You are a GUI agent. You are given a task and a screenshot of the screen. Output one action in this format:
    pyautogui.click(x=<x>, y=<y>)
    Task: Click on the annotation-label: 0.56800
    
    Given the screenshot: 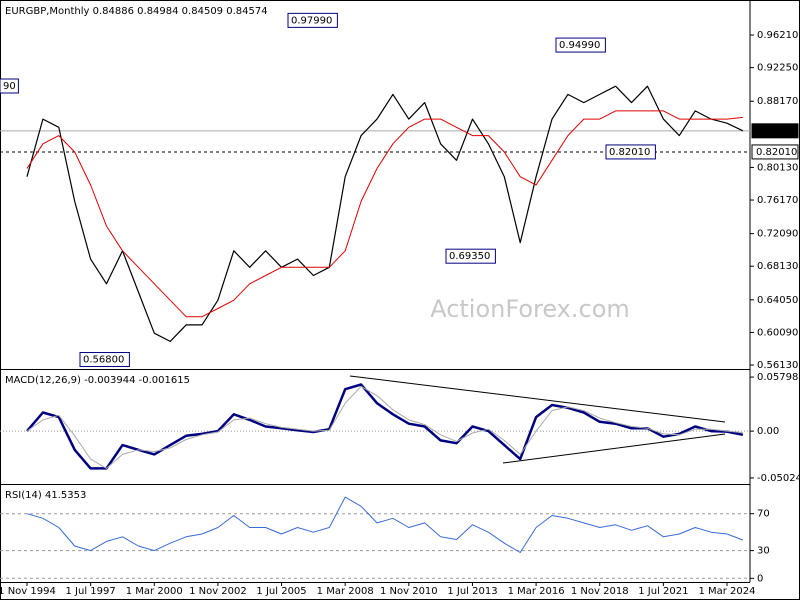 What is the action you would take?
    pyautogui.click(x=103, y=360)
    